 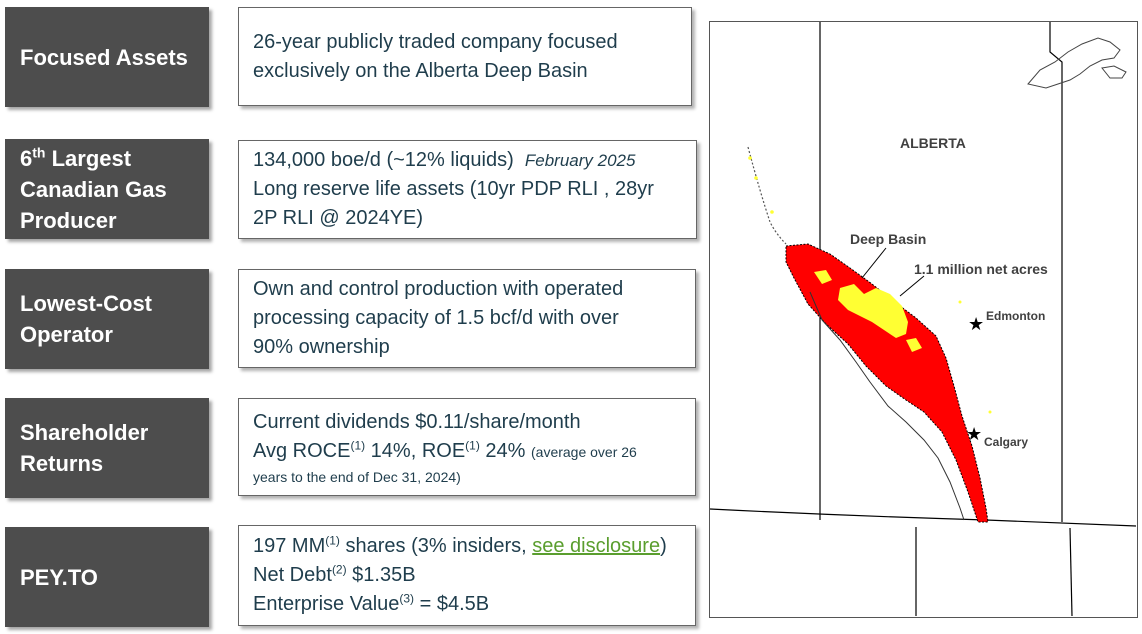 I want to click on production-date: February 2025, so click(x=580, y=160).